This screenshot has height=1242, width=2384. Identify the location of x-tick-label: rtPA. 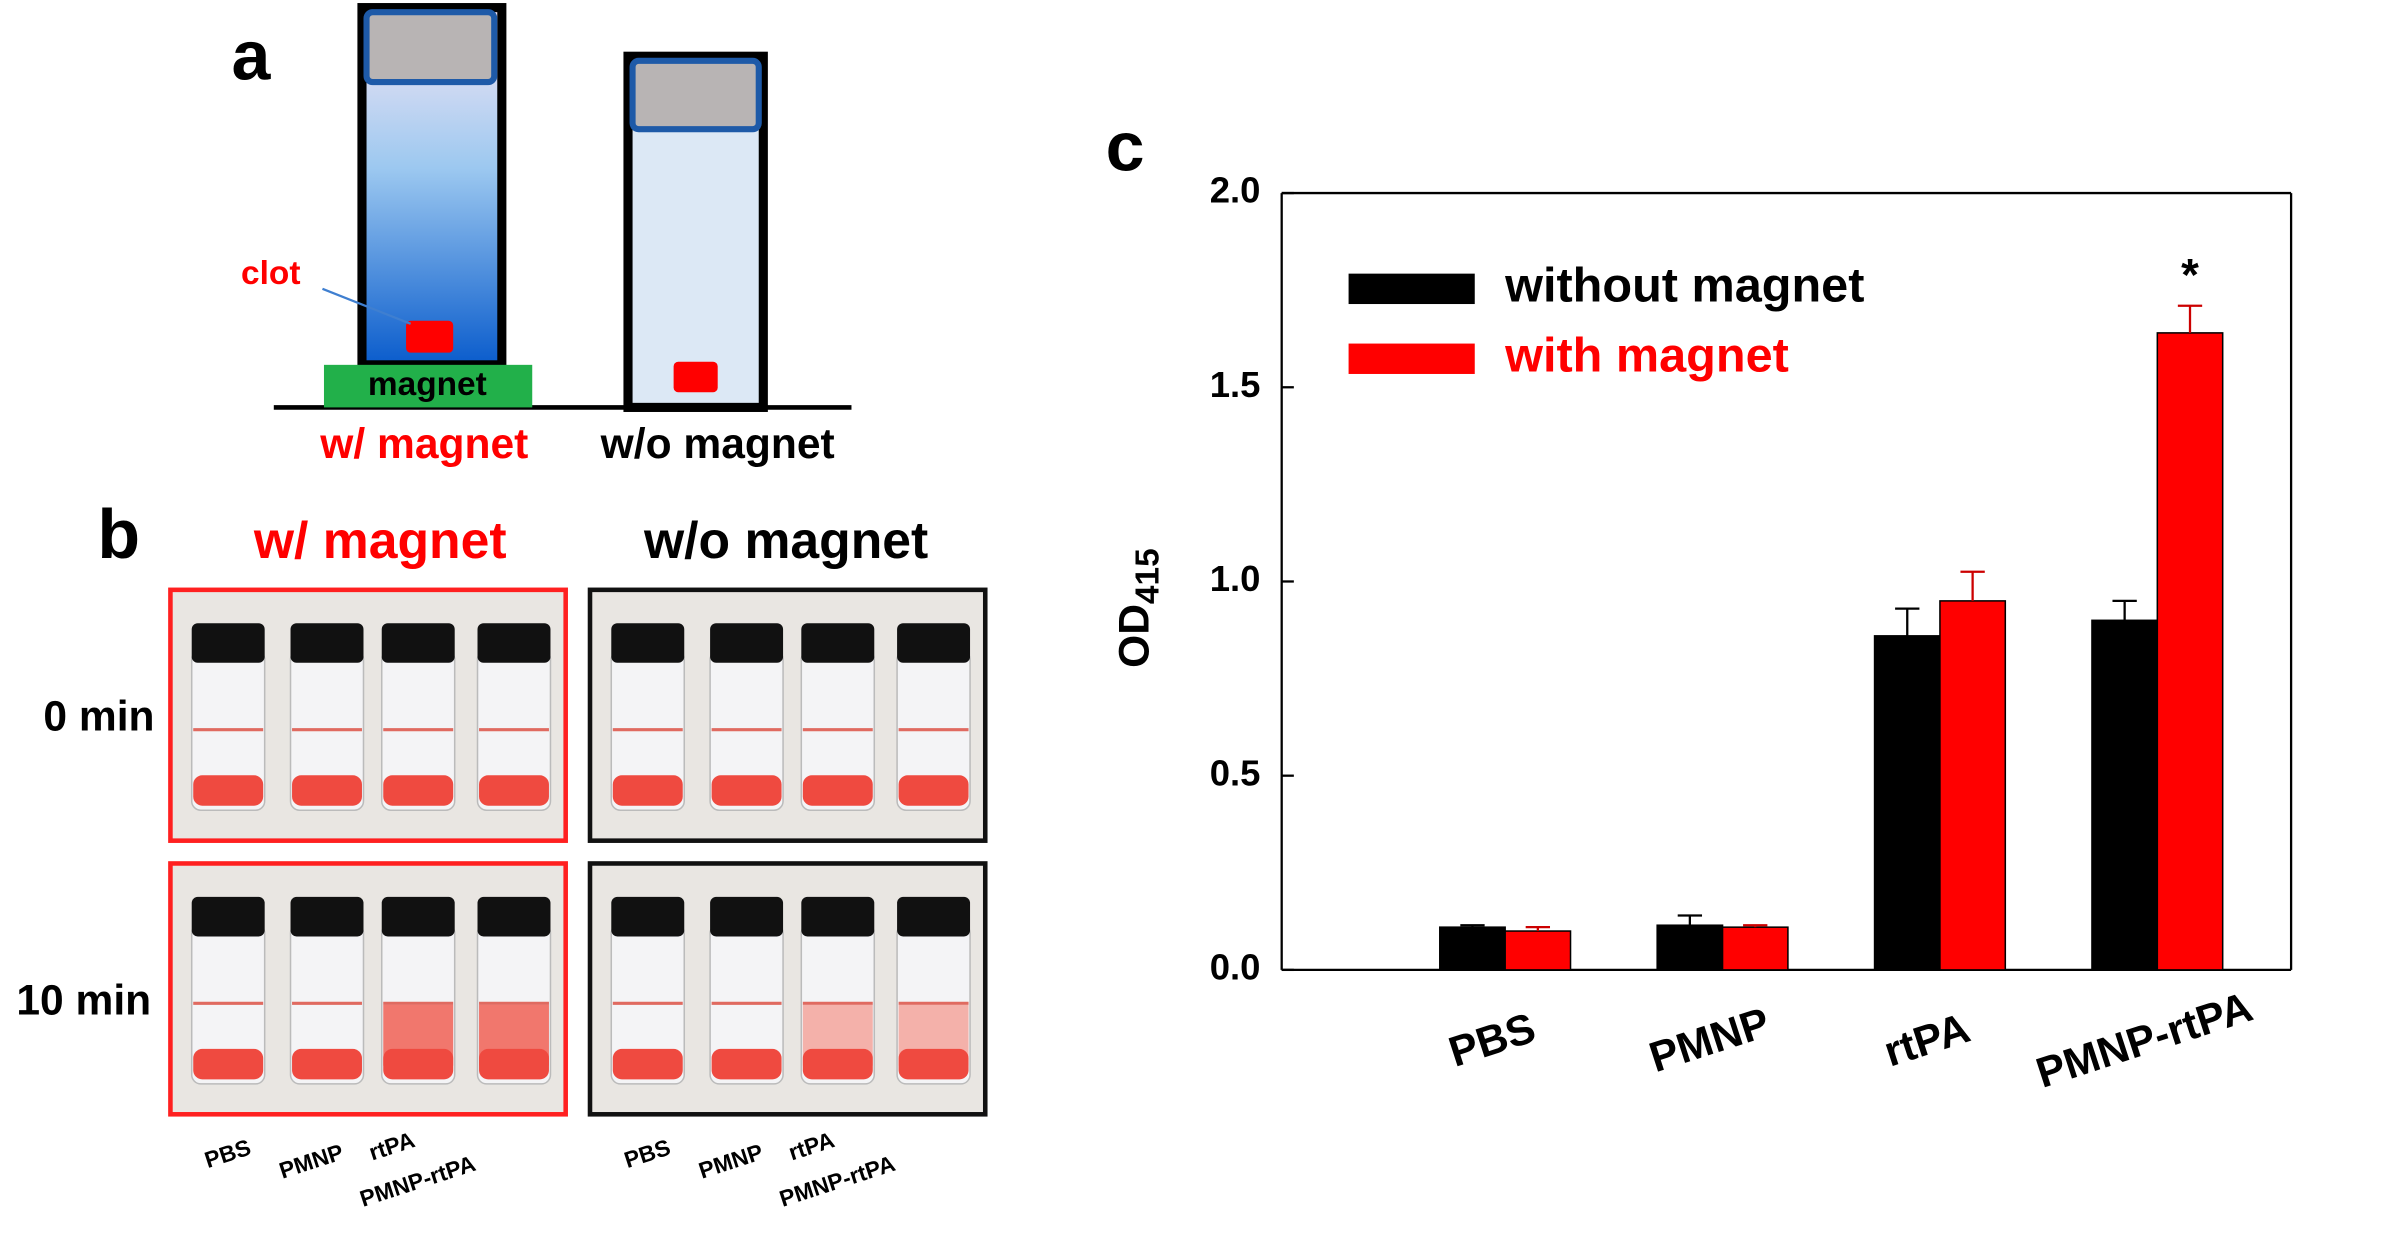
(1926, 1040).